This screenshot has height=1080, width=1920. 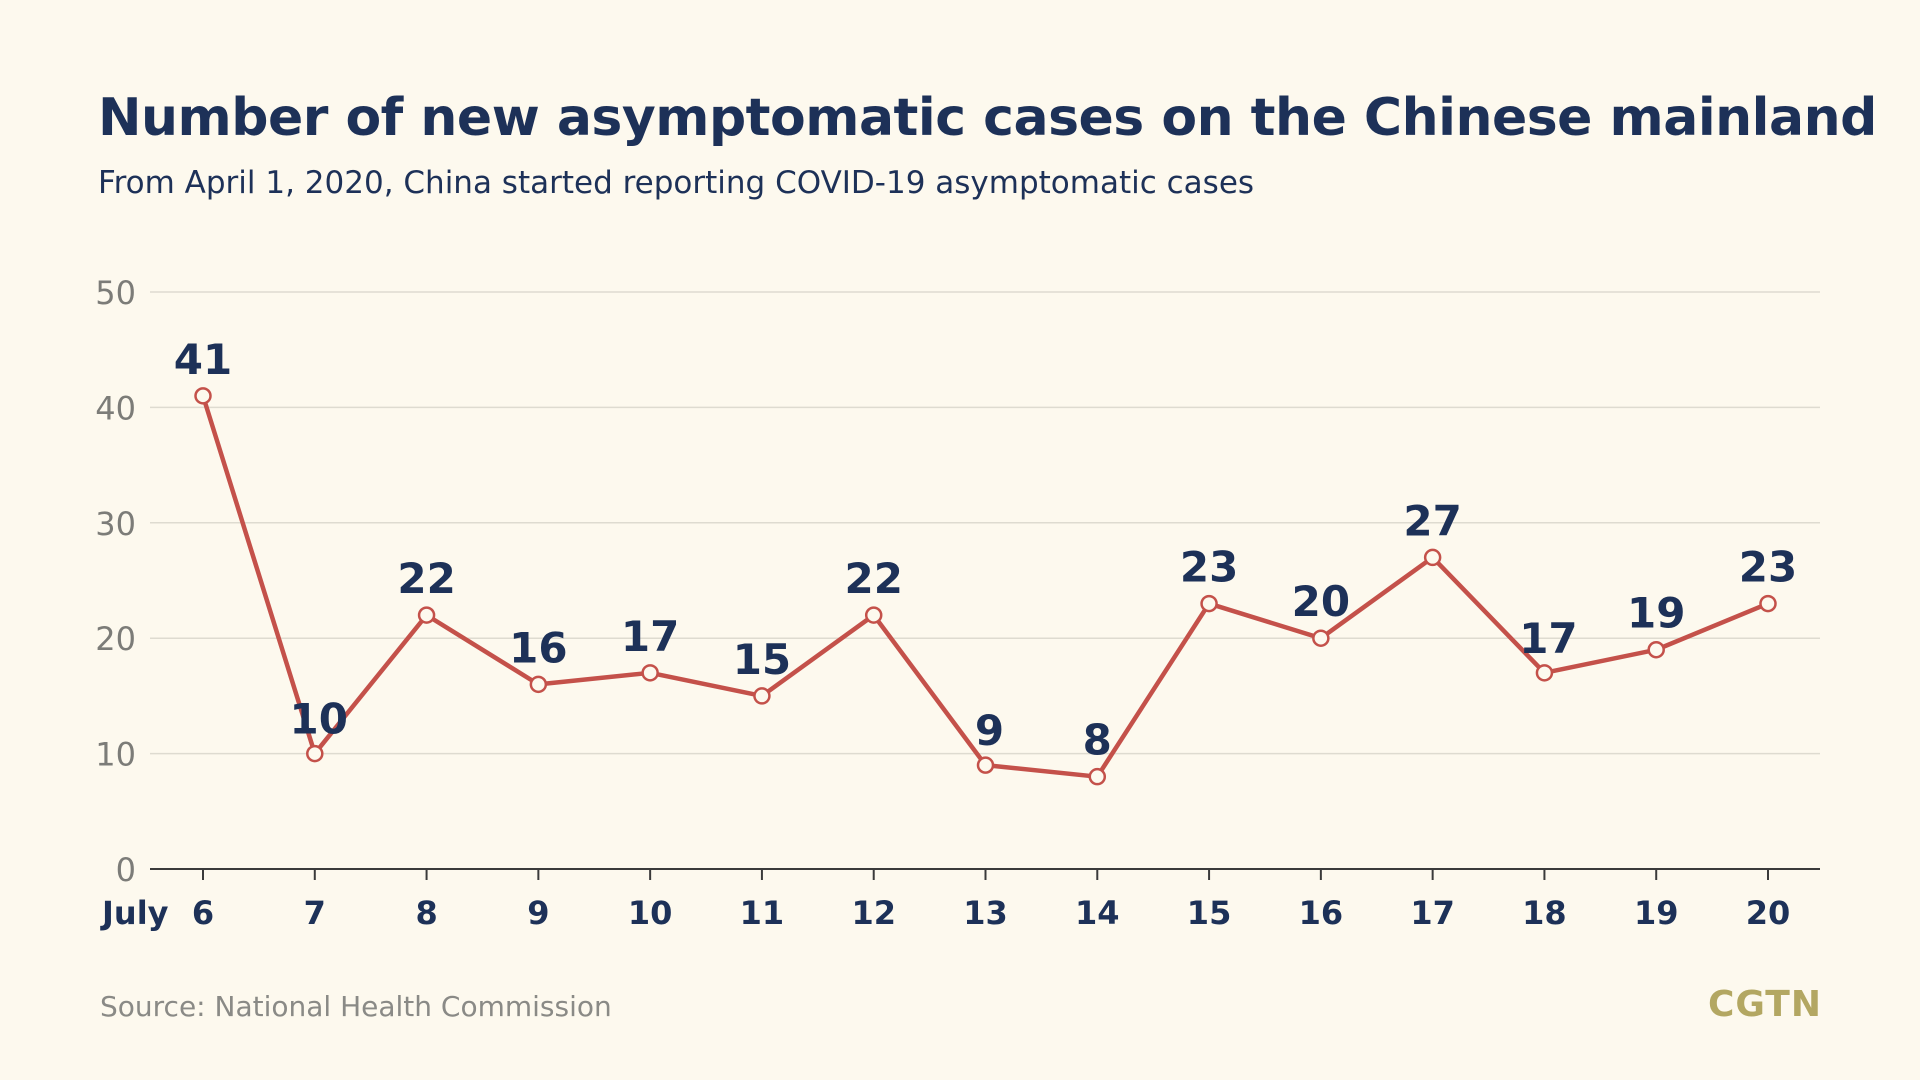 I want to click on x-tick-label: 15, so click(x=1209, y=913).